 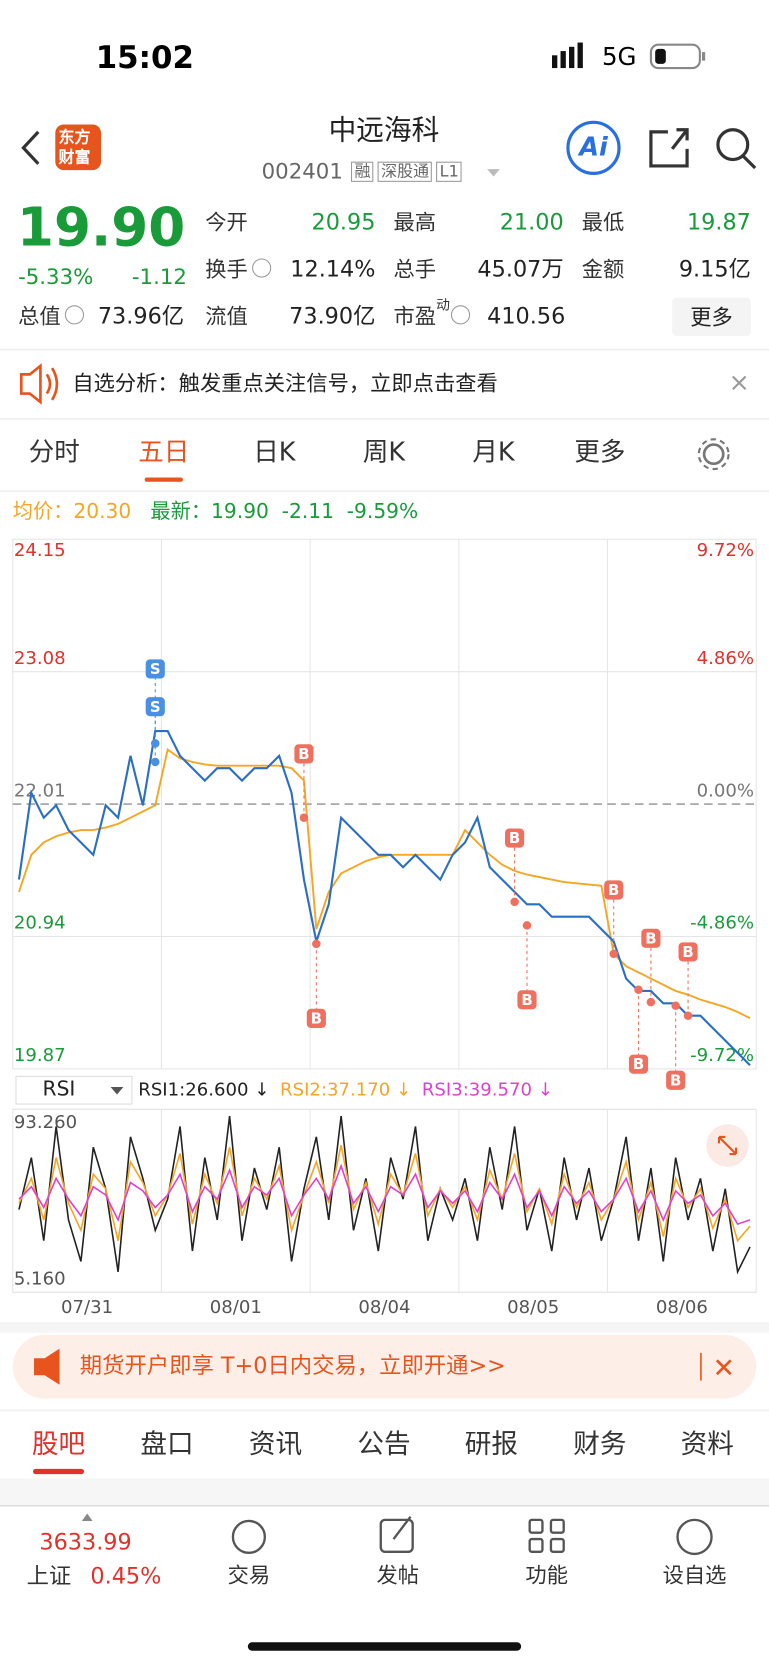 What do you see at coordinates (603, 269) in the screenshot?
I see `field-label: 金额` at bounding box center [603, 269].